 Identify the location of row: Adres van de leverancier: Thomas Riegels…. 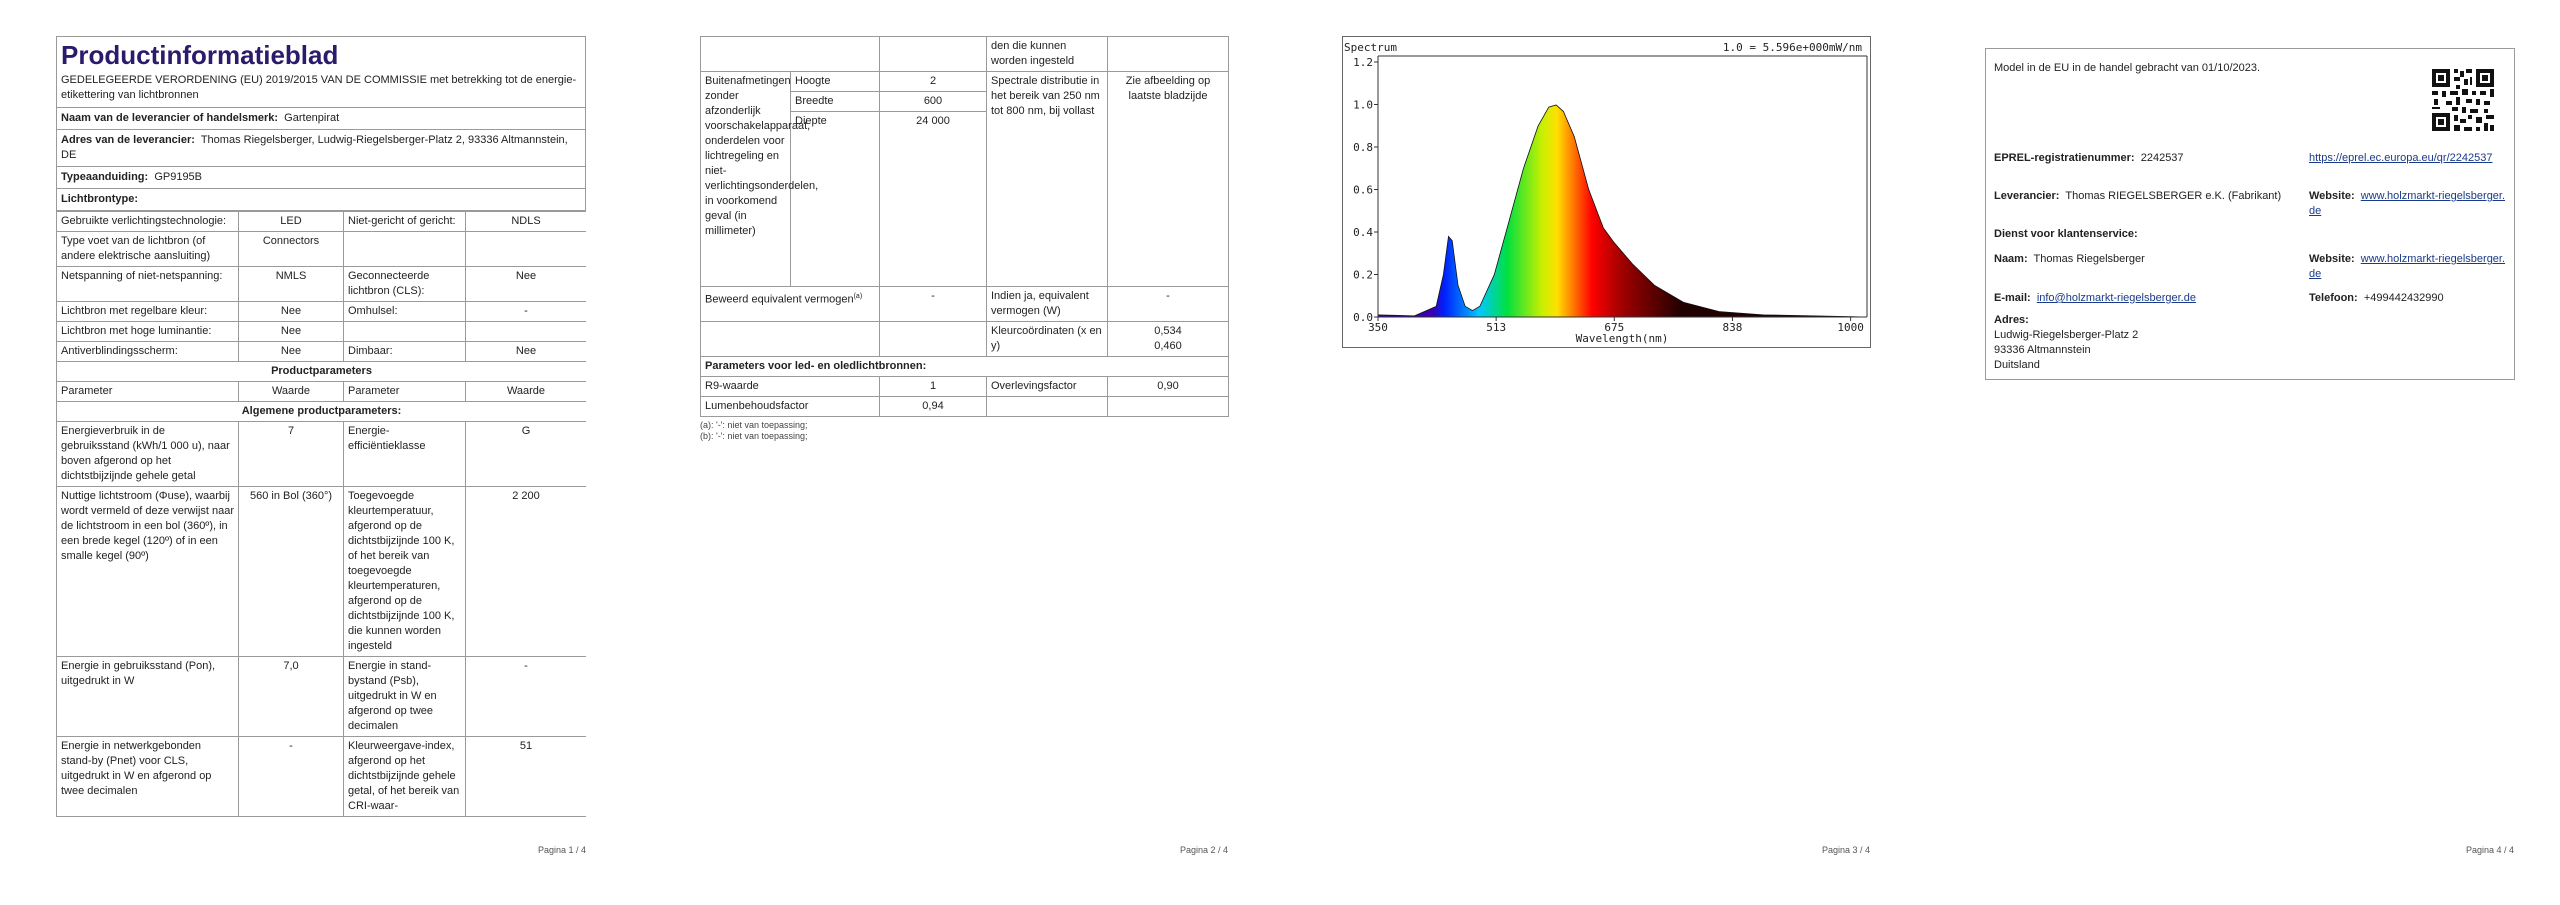
(321, 148).